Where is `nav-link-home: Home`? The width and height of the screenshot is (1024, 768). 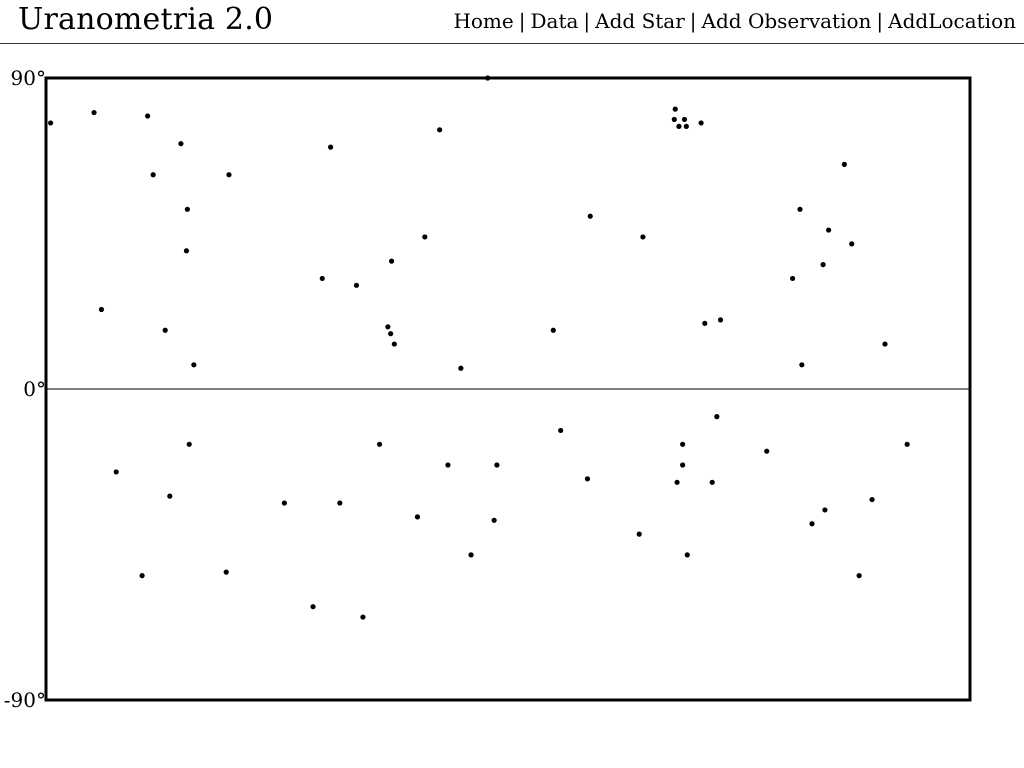
nav-link-home: Home is located at coordinates (483, 21).